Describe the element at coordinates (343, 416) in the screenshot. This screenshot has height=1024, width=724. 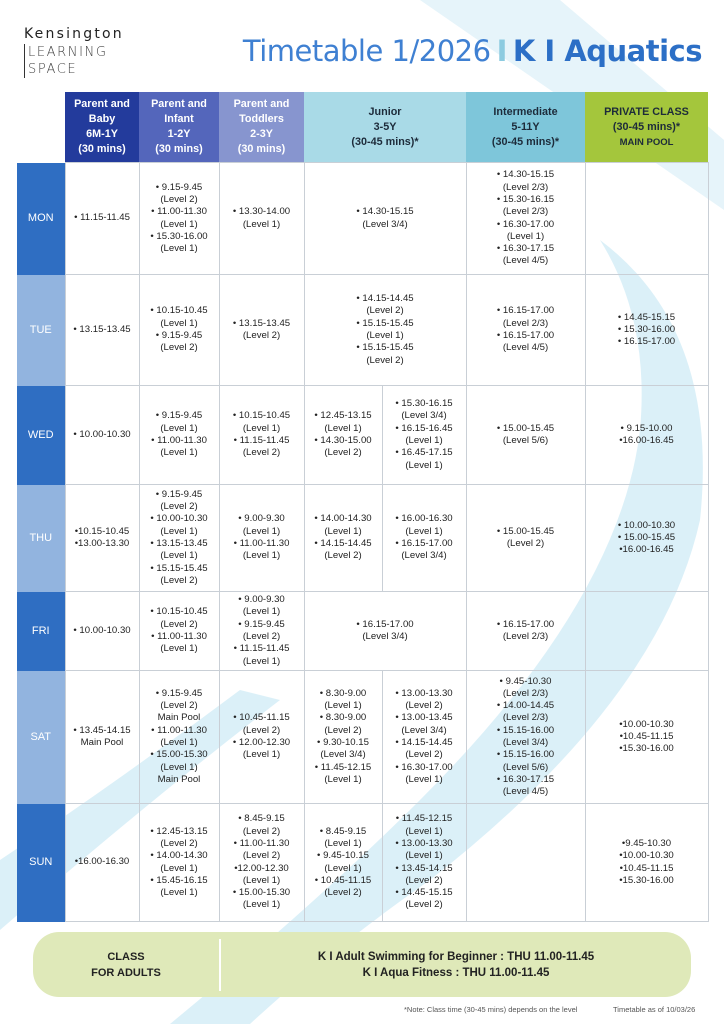
I see `class-time-line: • 12.45-13.15` at that location.